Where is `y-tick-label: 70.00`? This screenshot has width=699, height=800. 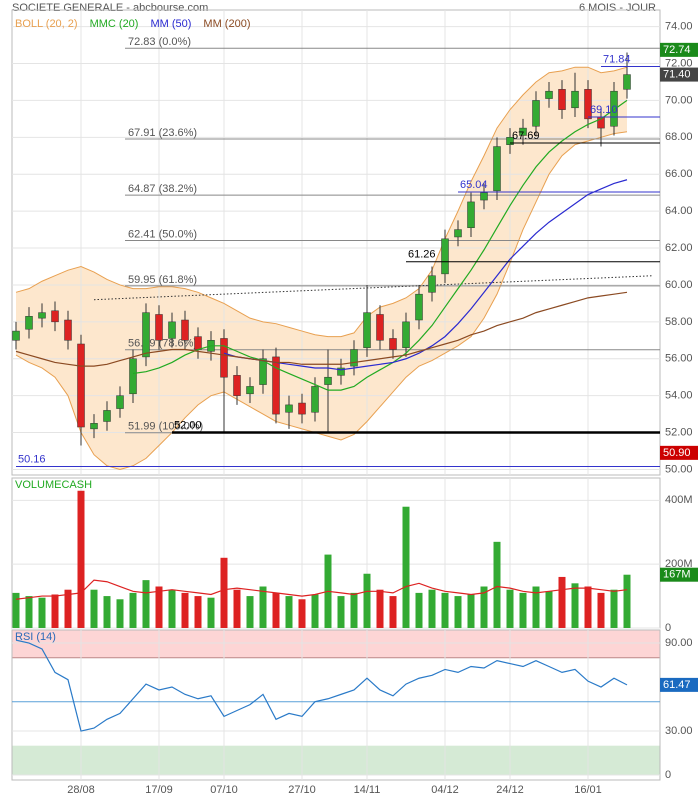 y-tick-label: 70.00 is located at coordinates (679, 100).